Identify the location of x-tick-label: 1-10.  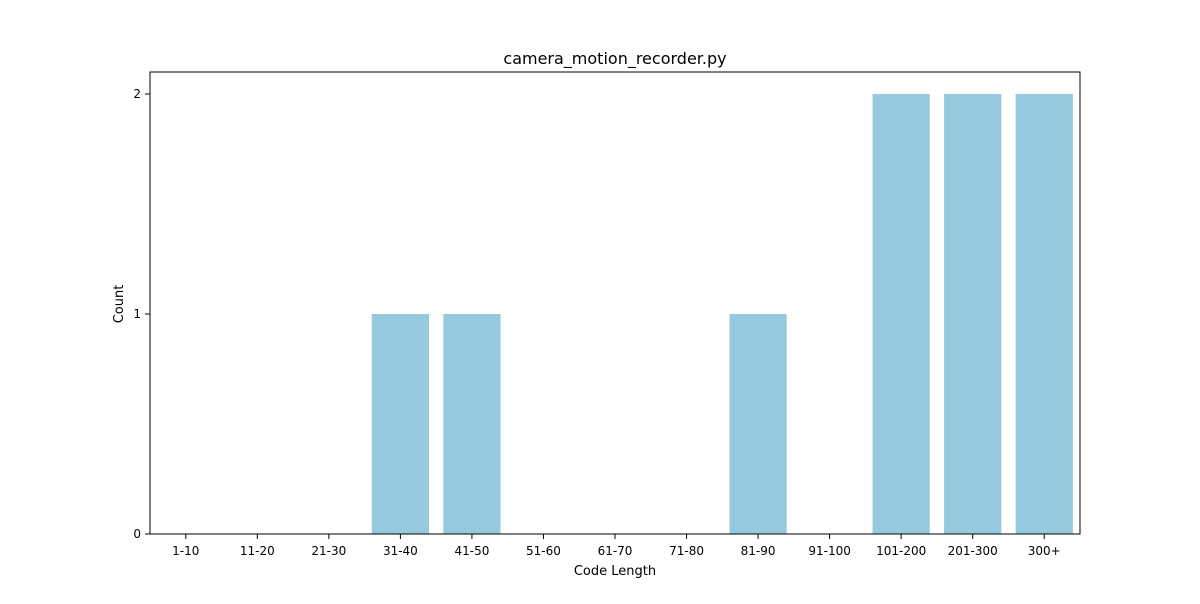
(185, 551).